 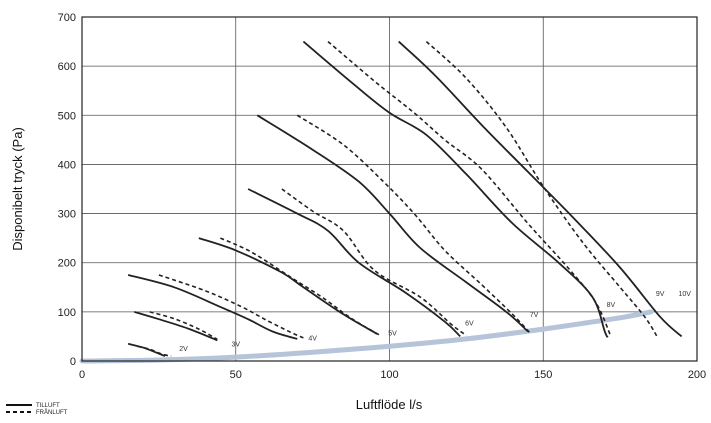 I want to click on y-tick-label: 700, so click(x=67, y=18).